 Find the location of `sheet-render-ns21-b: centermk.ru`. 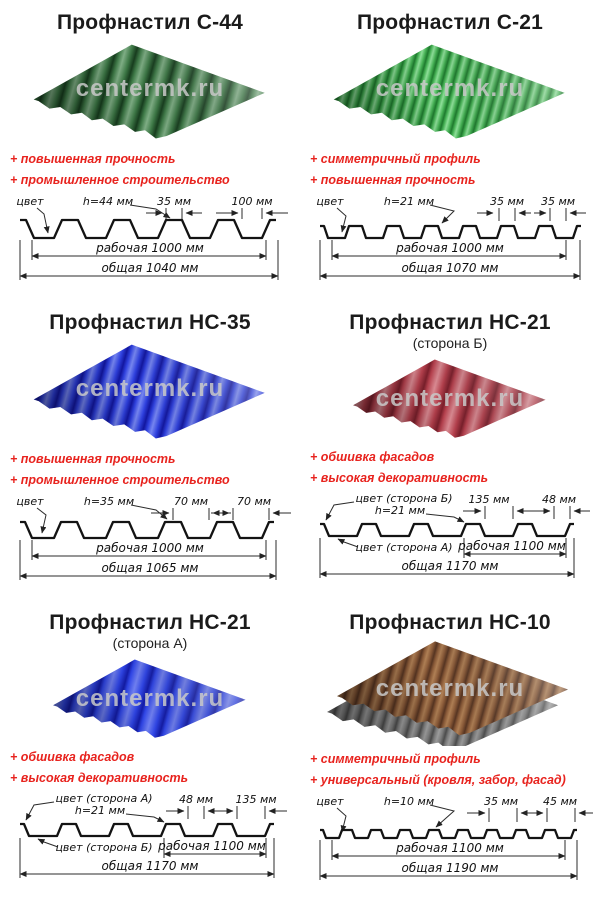

sheet-render-ns21-b: centermk.ru is located at coordinates (450, 399).